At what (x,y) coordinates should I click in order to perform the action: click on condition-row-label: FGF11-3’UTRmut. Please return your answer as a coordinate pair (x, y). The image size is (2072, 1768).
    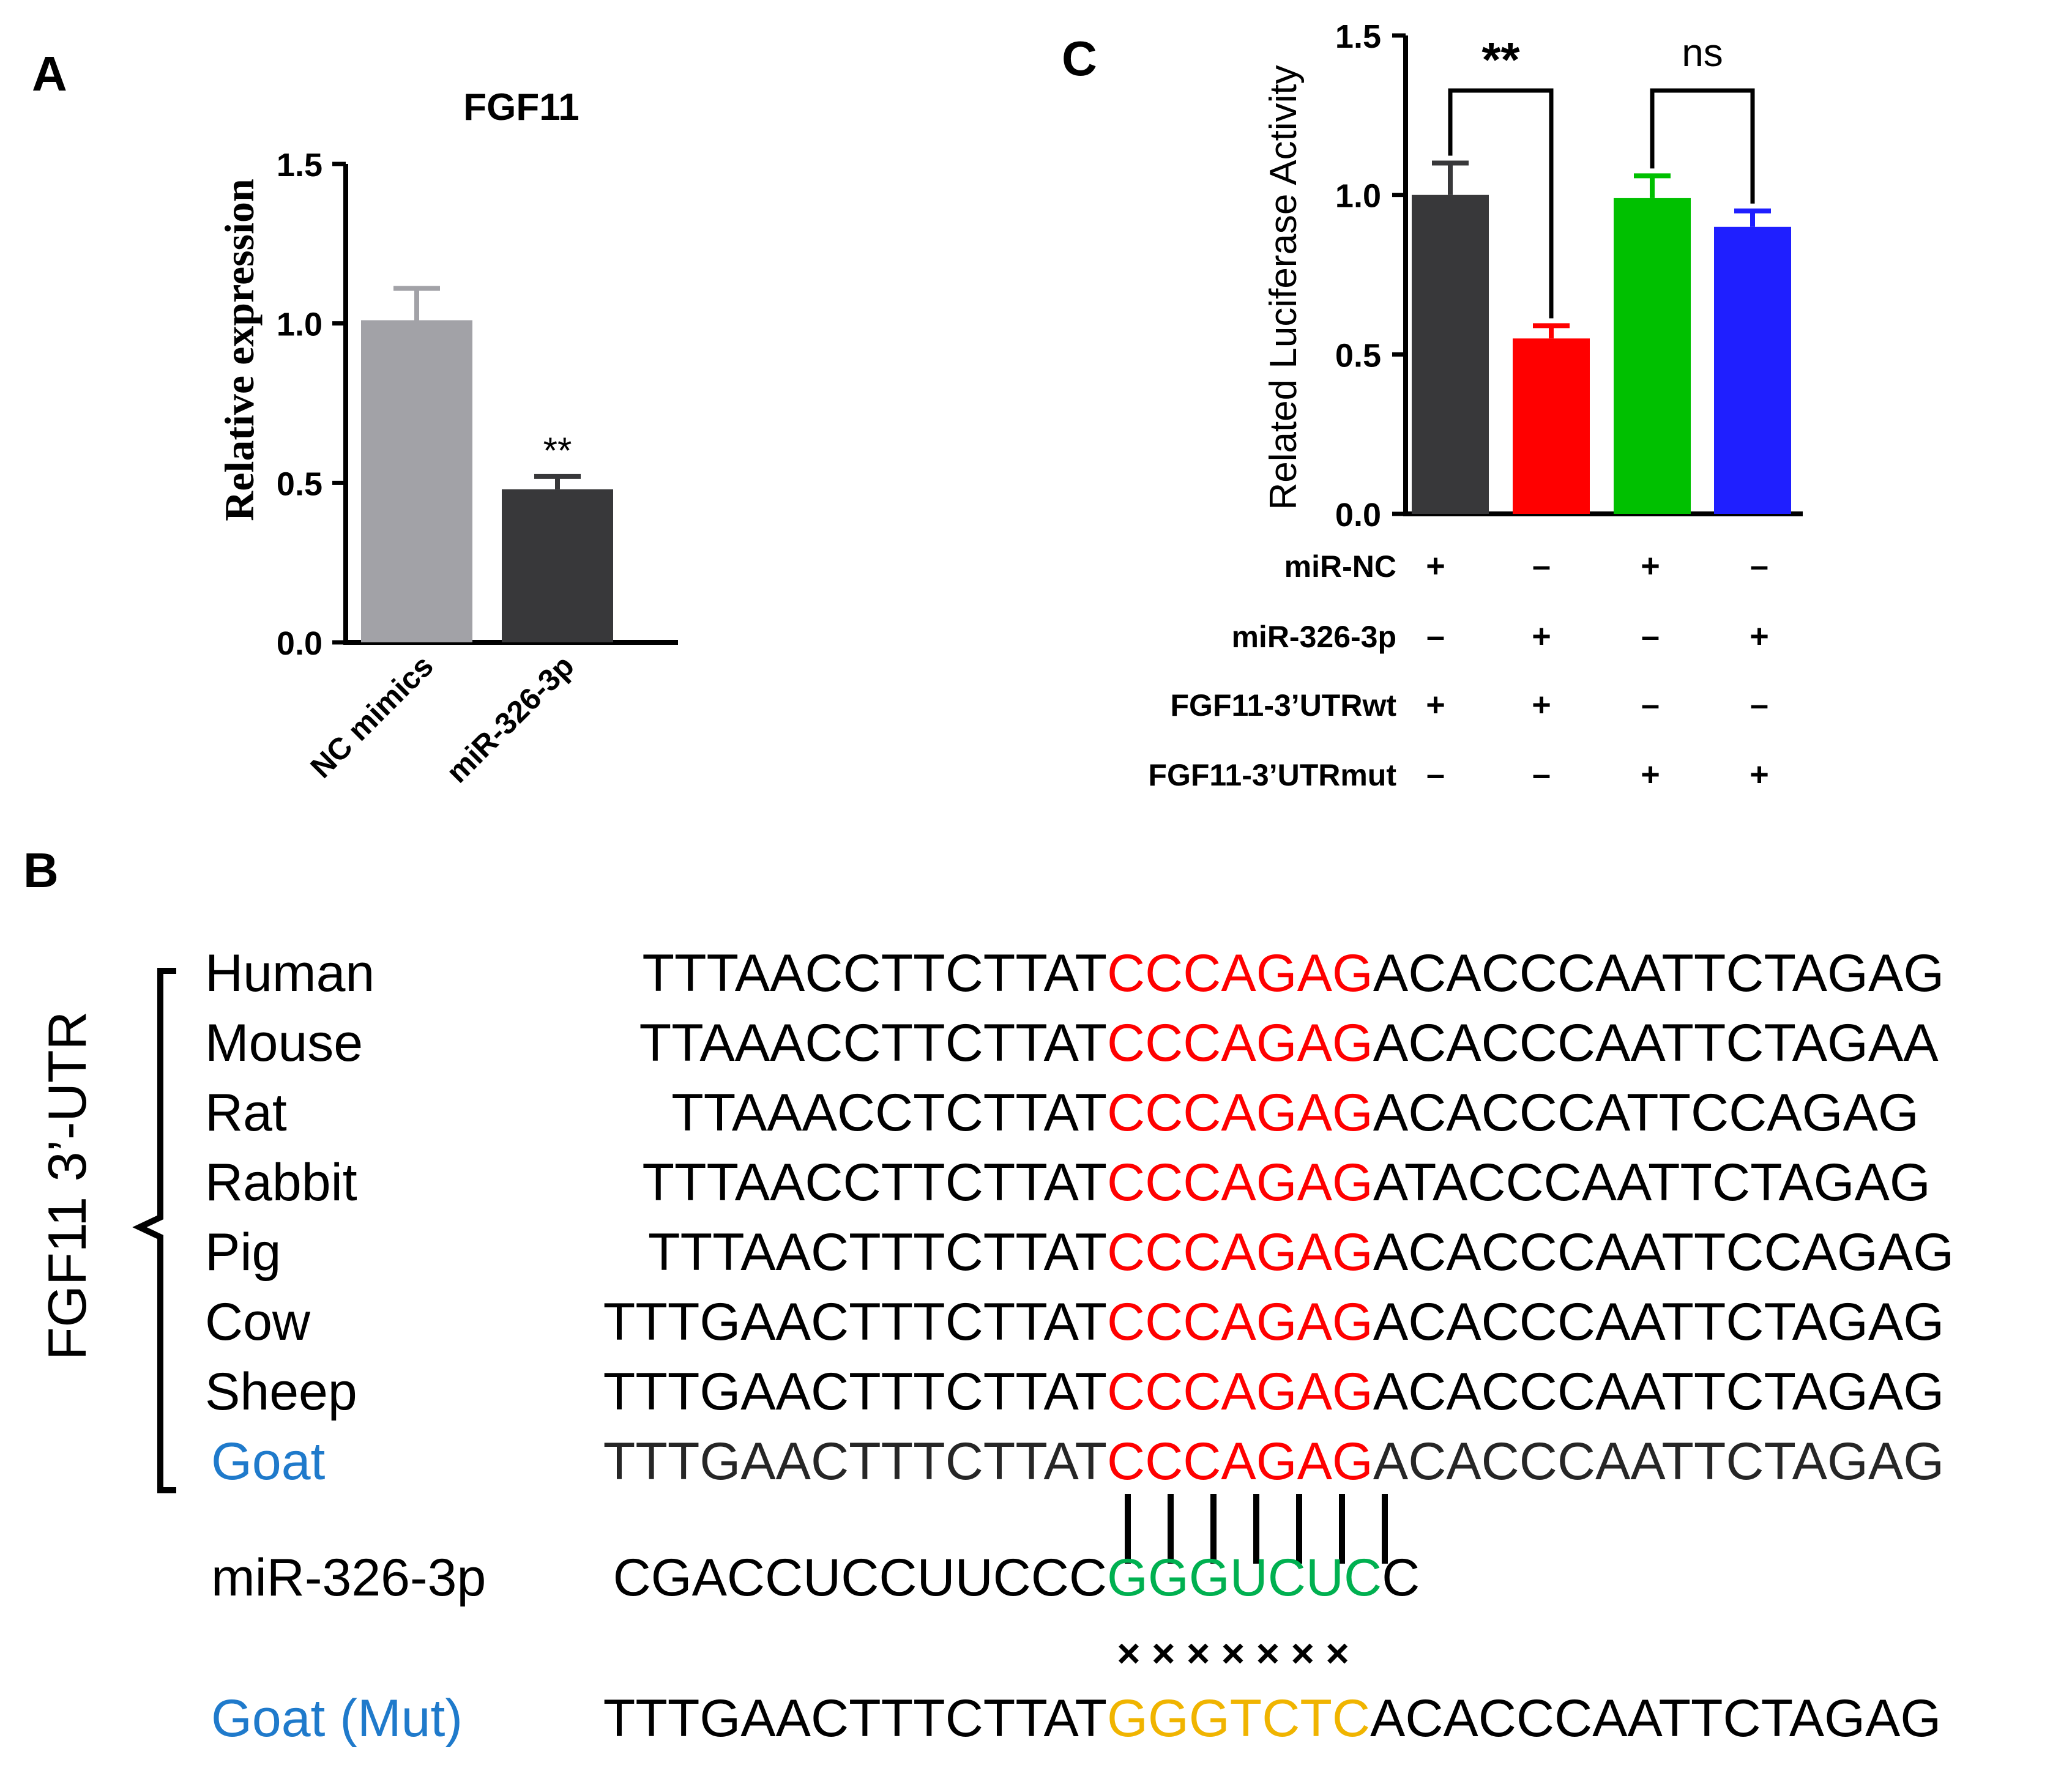
    Looking at the image, I should click on (1272, 775).